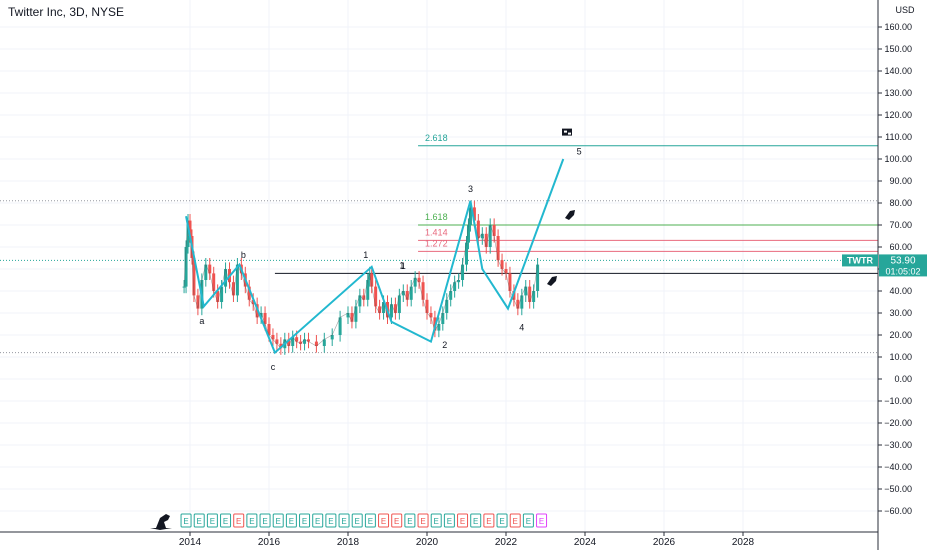 Image resolution: width=932 pixels, height=555 pixels. Describe the element at coordinates (436, 232) in the screenshot. I see `fib-level-label: 1.414` at that location.